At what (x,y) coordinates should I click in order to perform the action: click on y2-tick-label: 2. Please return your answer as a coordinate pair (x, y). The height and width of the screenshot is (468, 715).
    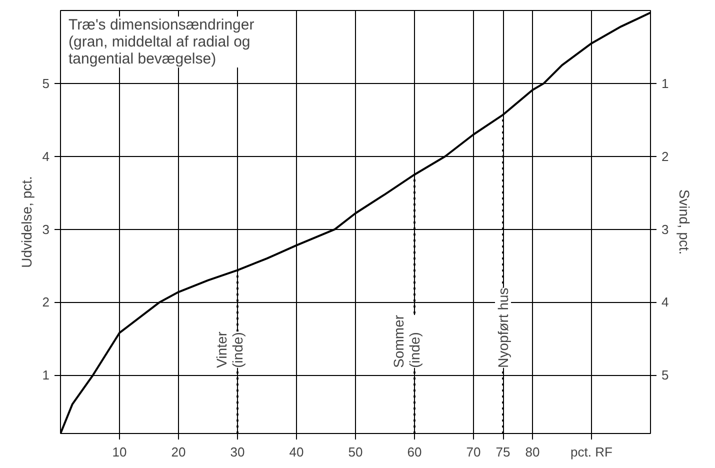
    Looking at the image, I should click on (665, 156).